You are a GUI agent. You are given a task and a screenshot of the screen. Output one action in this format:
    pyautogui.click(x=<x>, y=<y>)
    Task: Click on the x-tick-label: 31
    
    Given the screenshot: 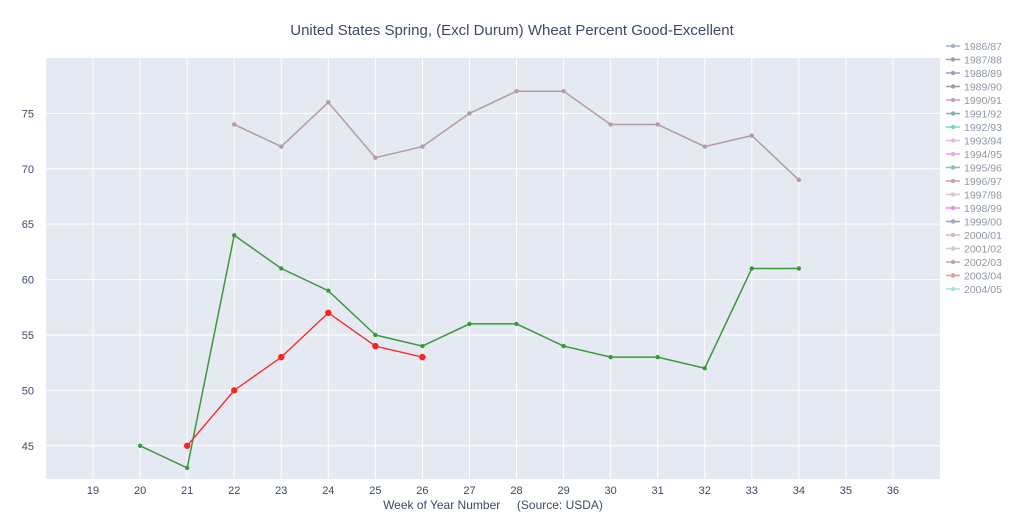 What is the action you would take?
    pyautogui.click(x=658, y=491)
    